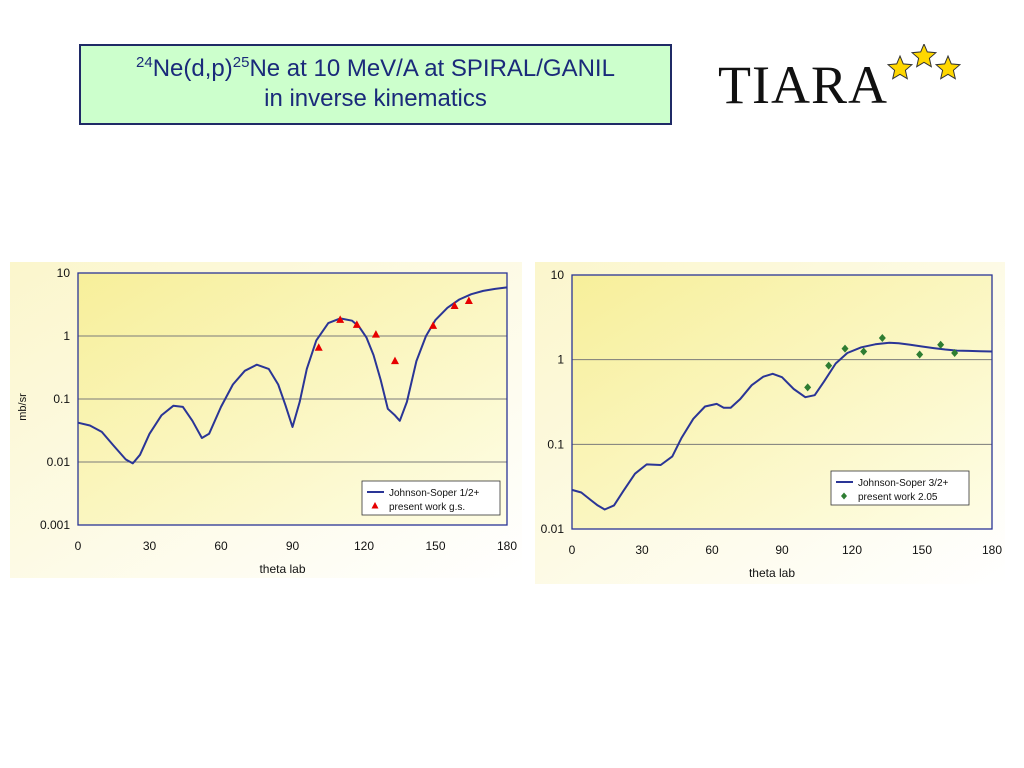 The width and height of the screenshot is (1024, 768). I want to click on legend-label: Johnson-Soper 1/2+, so click(434, 493).